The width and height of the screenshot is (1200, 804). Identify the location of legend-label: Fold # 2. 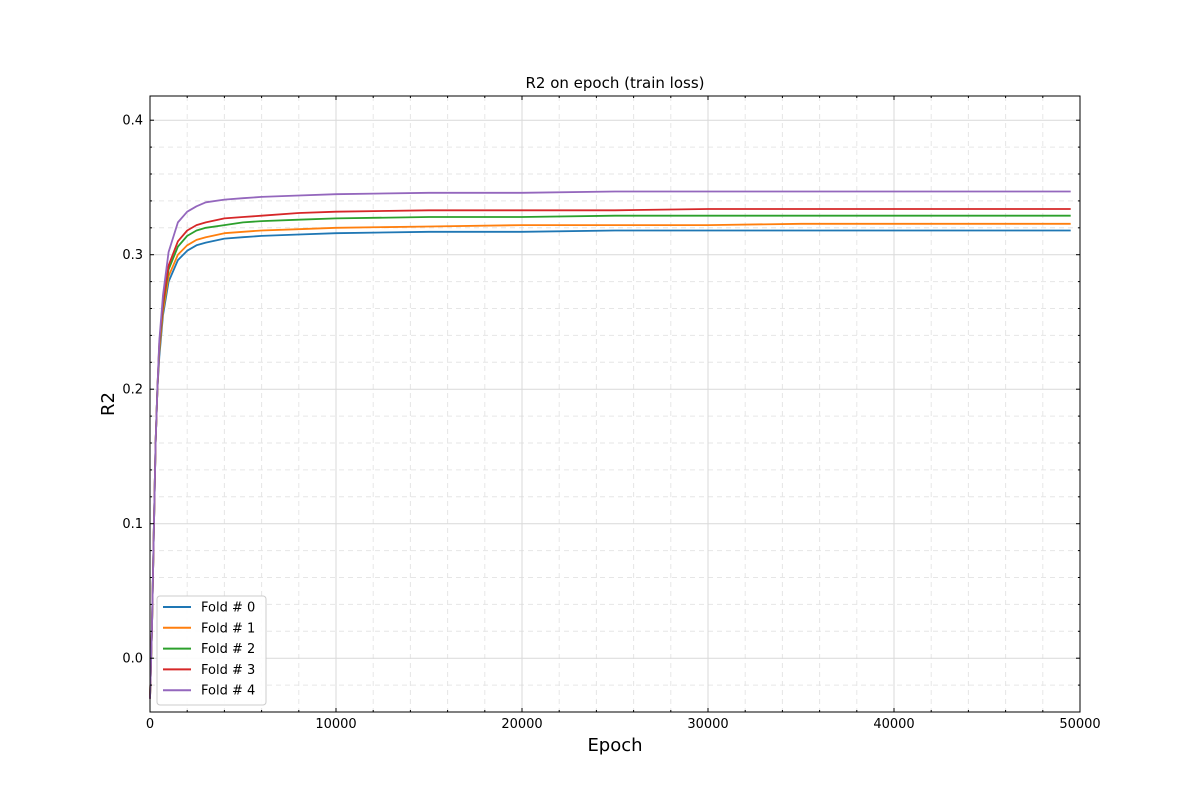
(228, 649).